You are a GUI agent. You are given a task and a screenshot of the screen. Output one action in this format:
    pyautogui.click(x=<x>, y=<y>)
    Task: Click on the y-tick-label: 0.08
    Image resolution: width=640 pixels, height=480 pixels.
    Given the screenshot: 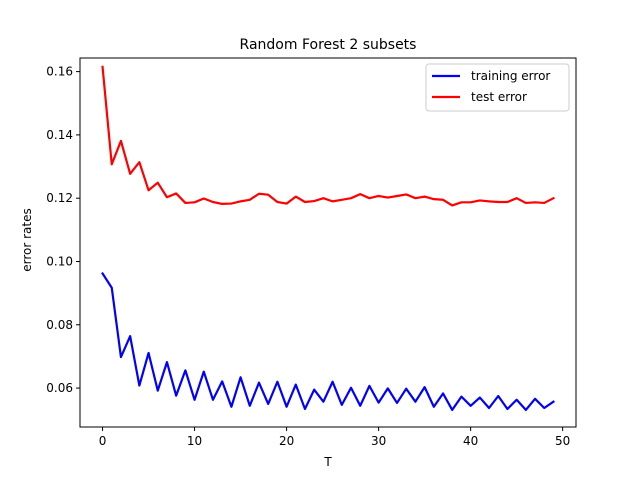 What is the action you would take?
    pyautogui.click(x=59, y=325)
    